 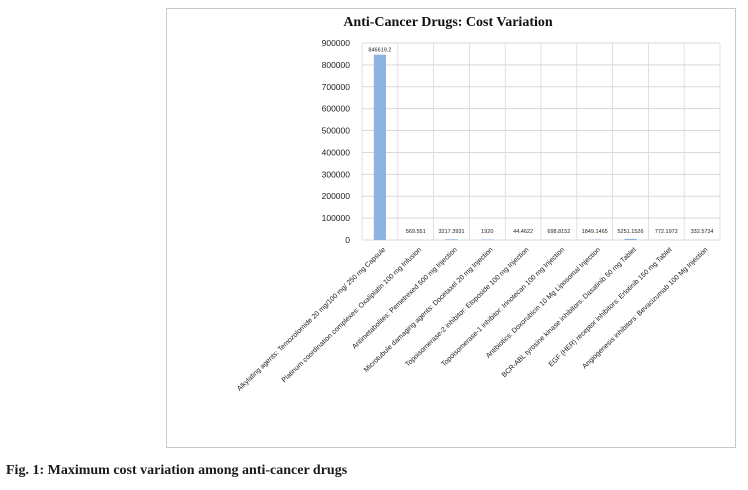 I want to click on data-label: 846619.2, so click(x=379, y=51).